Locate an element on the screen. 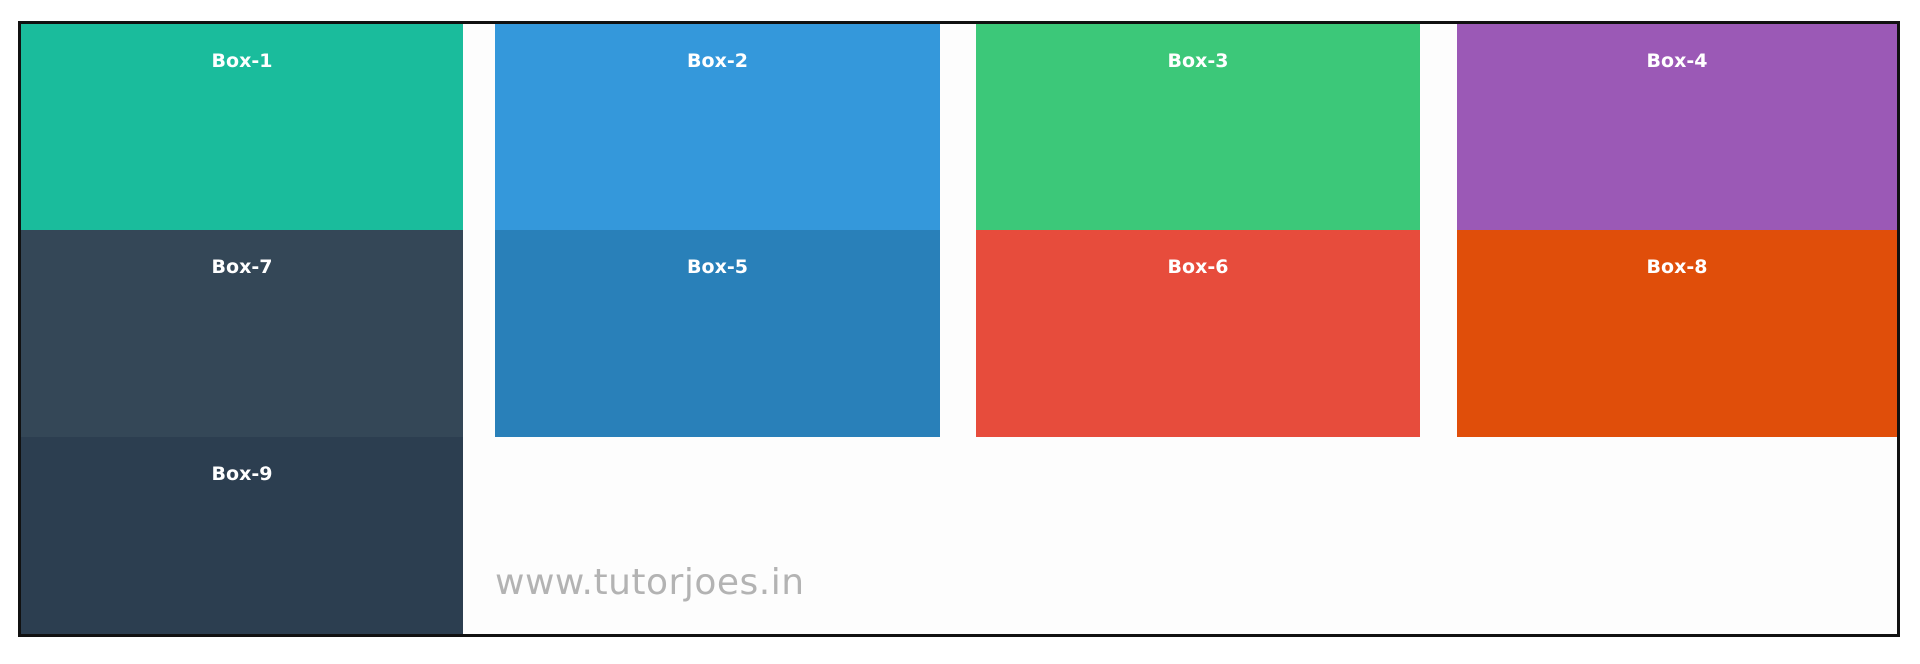 Image resolution: width=1920 pixels, height=664 pixels. box-1: Box-1 is located at coordinates (242, 127).